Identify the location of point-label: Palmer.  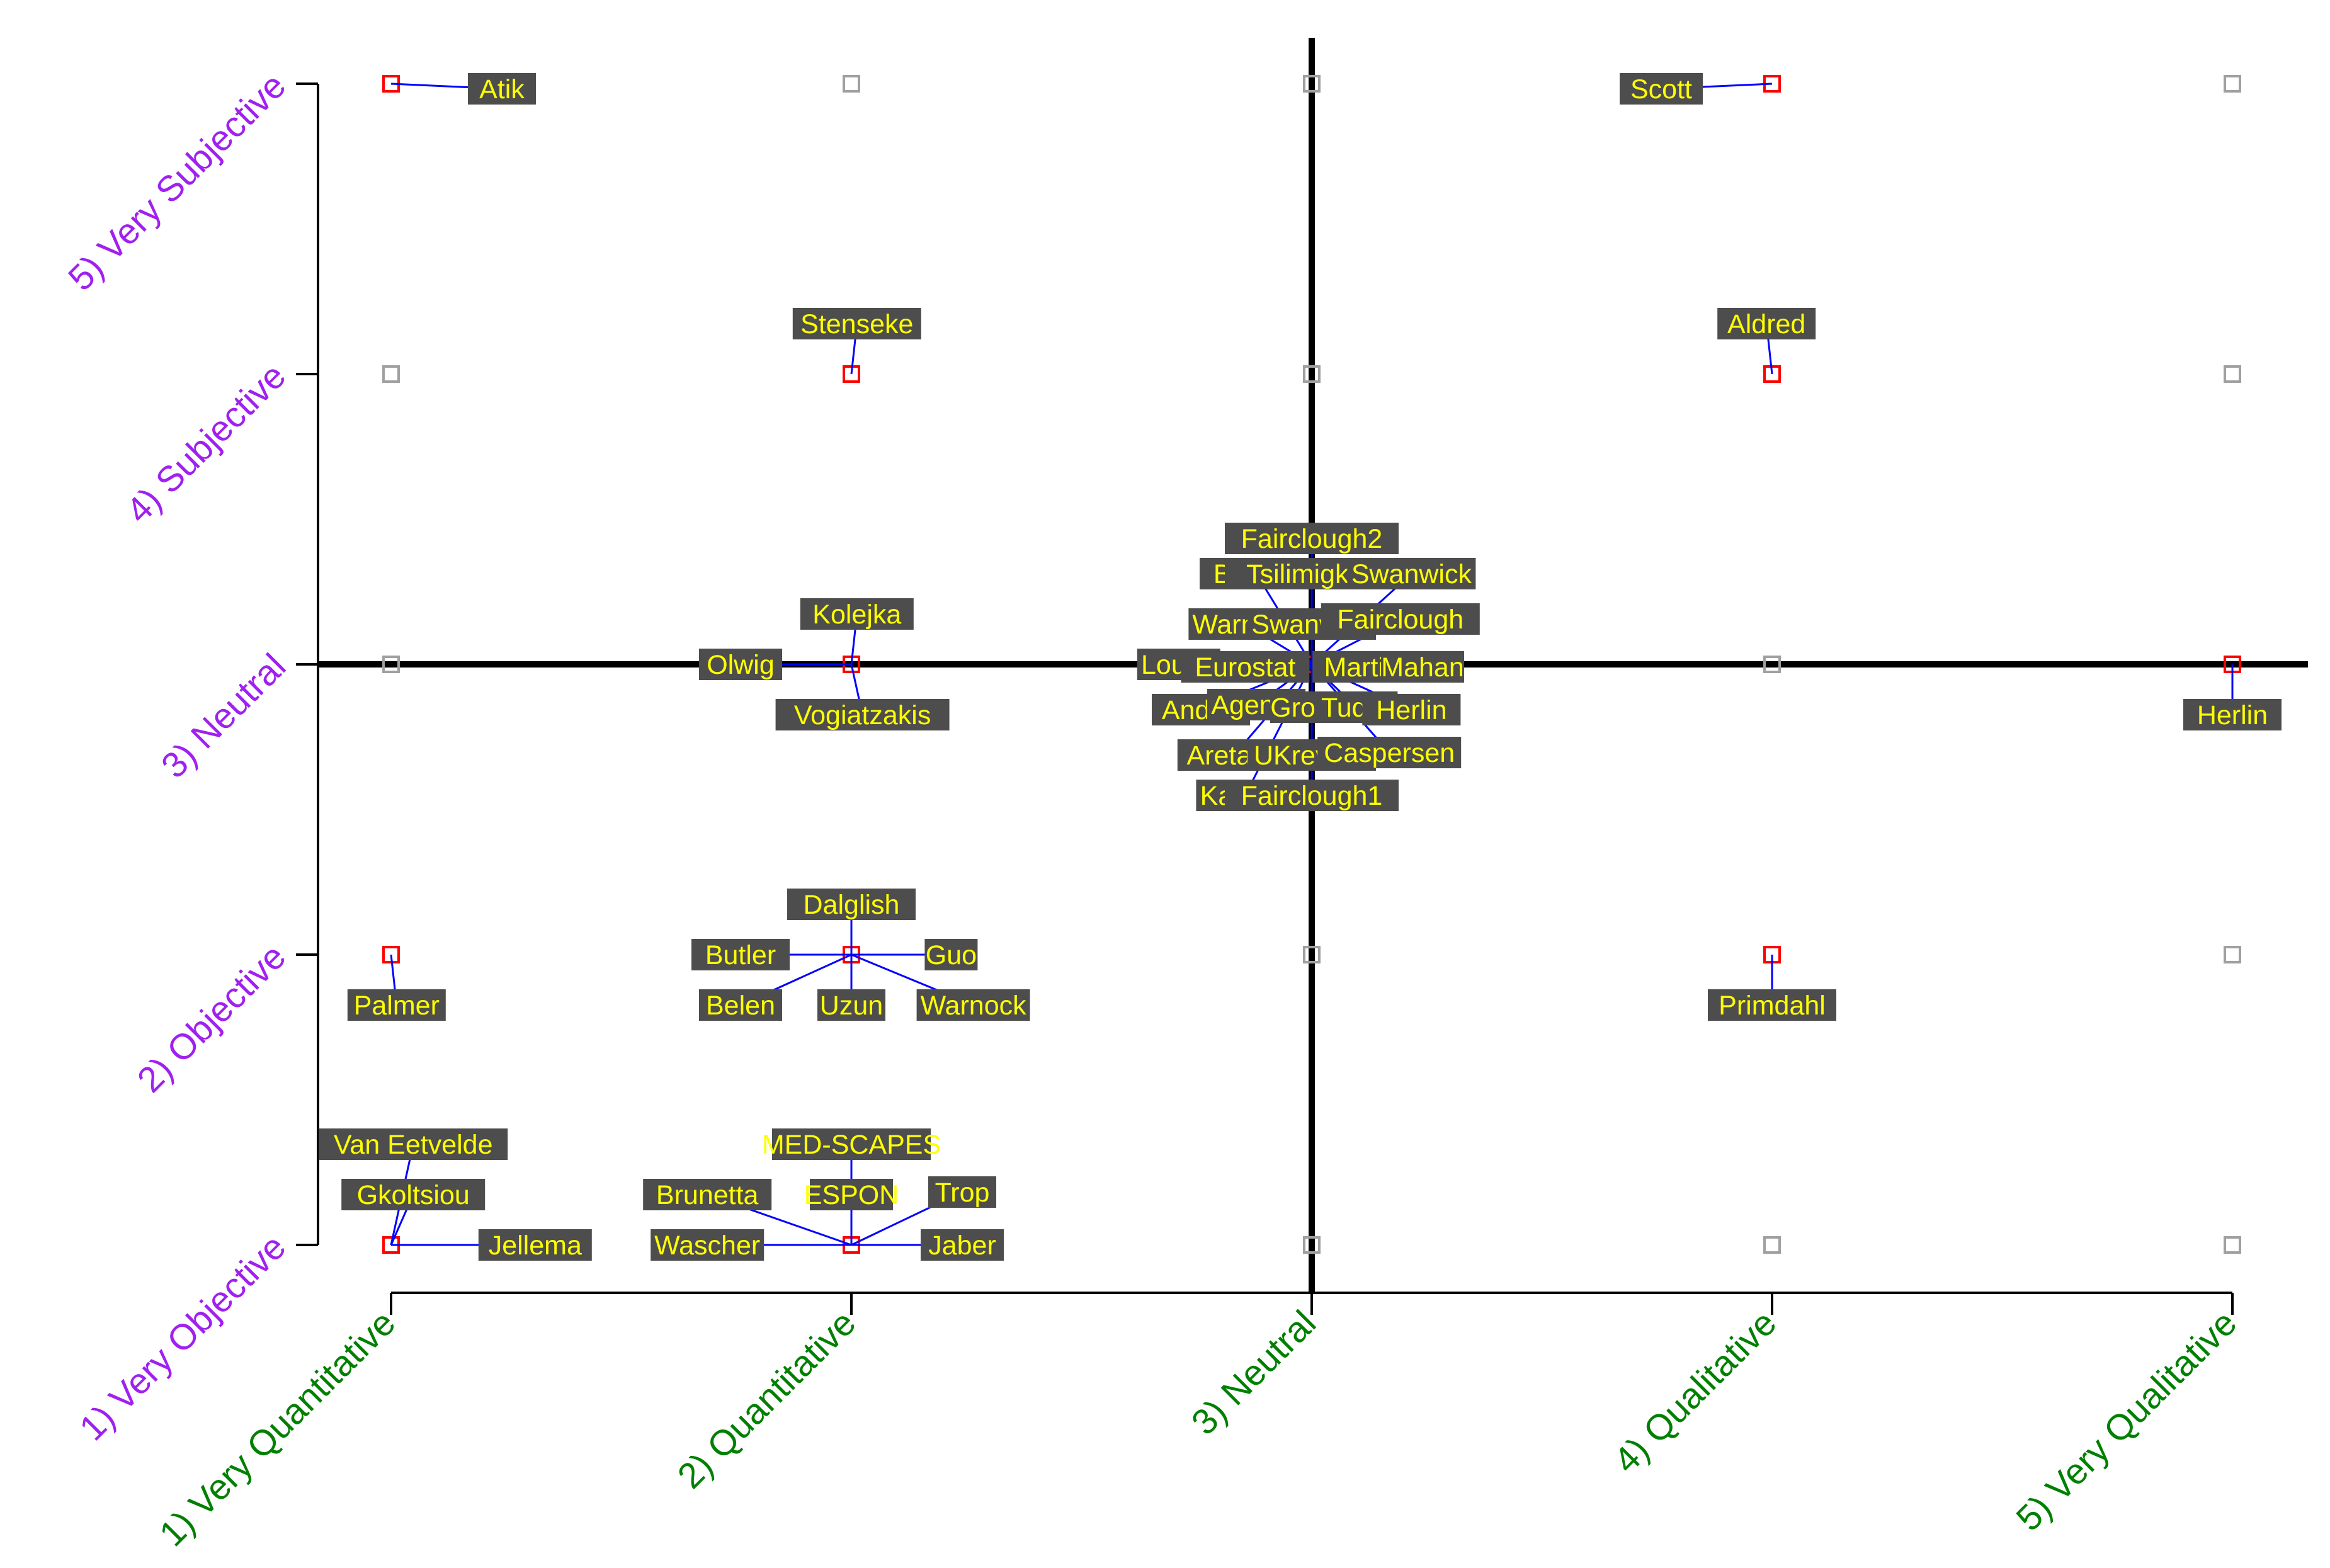
(397, 1006).